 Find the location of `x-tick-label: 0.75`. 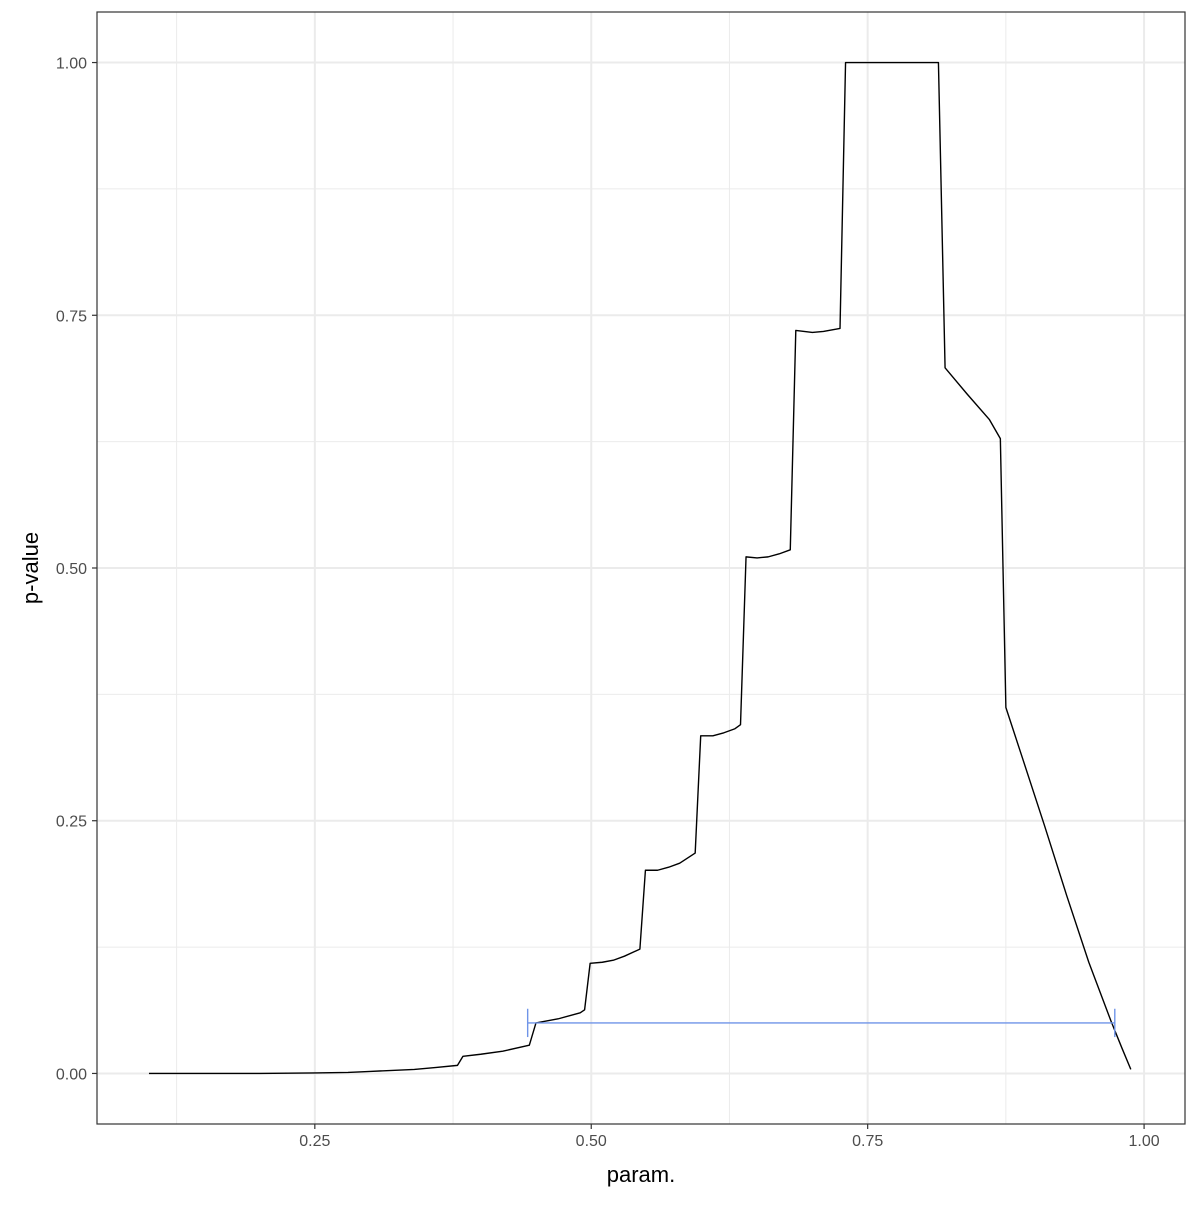

x-tick-label: 0.75 is located at coordinates (867, 1141).